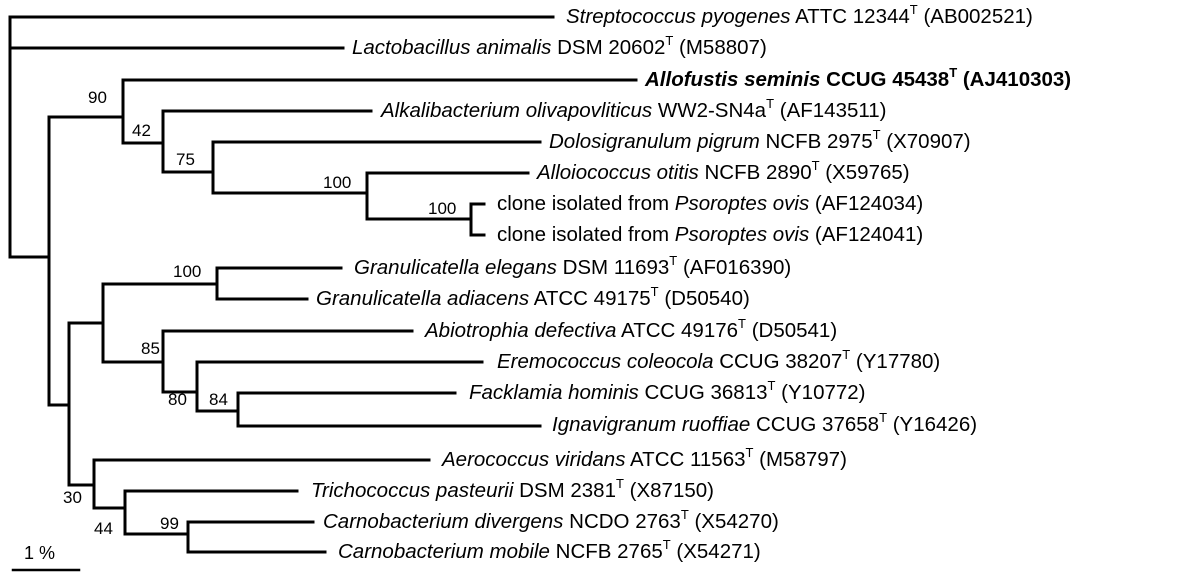 The height and width of the screenshot is (576, 1183). Describe the element at coordinates (177, 399) in the screenshot. I see `support-value-80: 80` at that location.